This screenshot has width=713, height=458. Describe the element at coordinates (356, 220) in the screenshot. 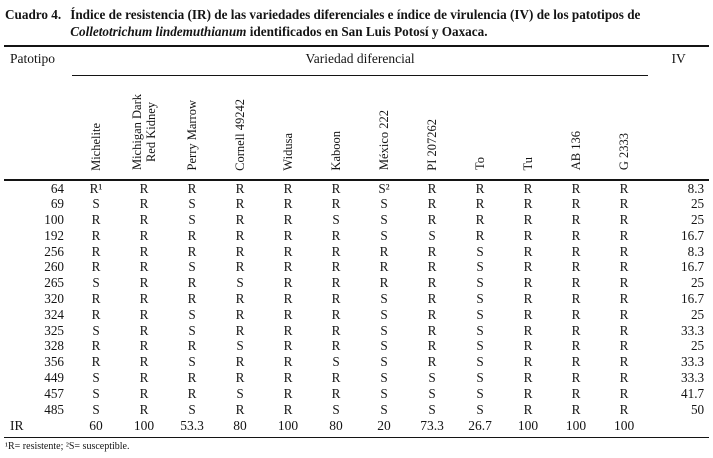

I see `table-row: 100 R R S R R S S R R R R R 25` at that location.